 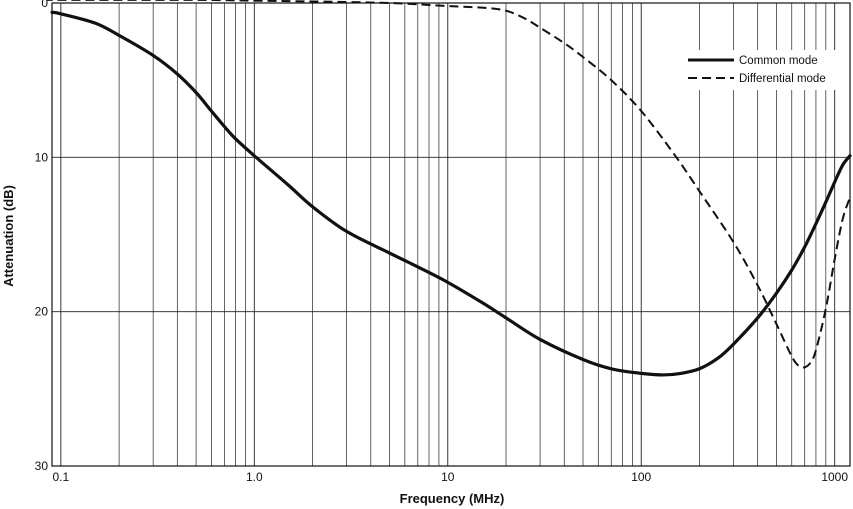 What do you see at coordinates (42, 466) in the screenshot?
I see `y-tick-label: 30` at bounding box center [42, 466].